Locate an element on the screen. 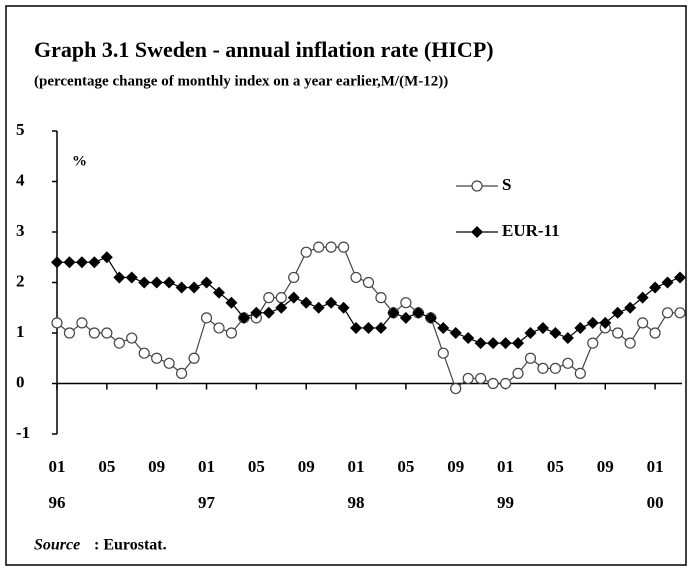  x-year-label: 97 is located at coordinates (207, 502).